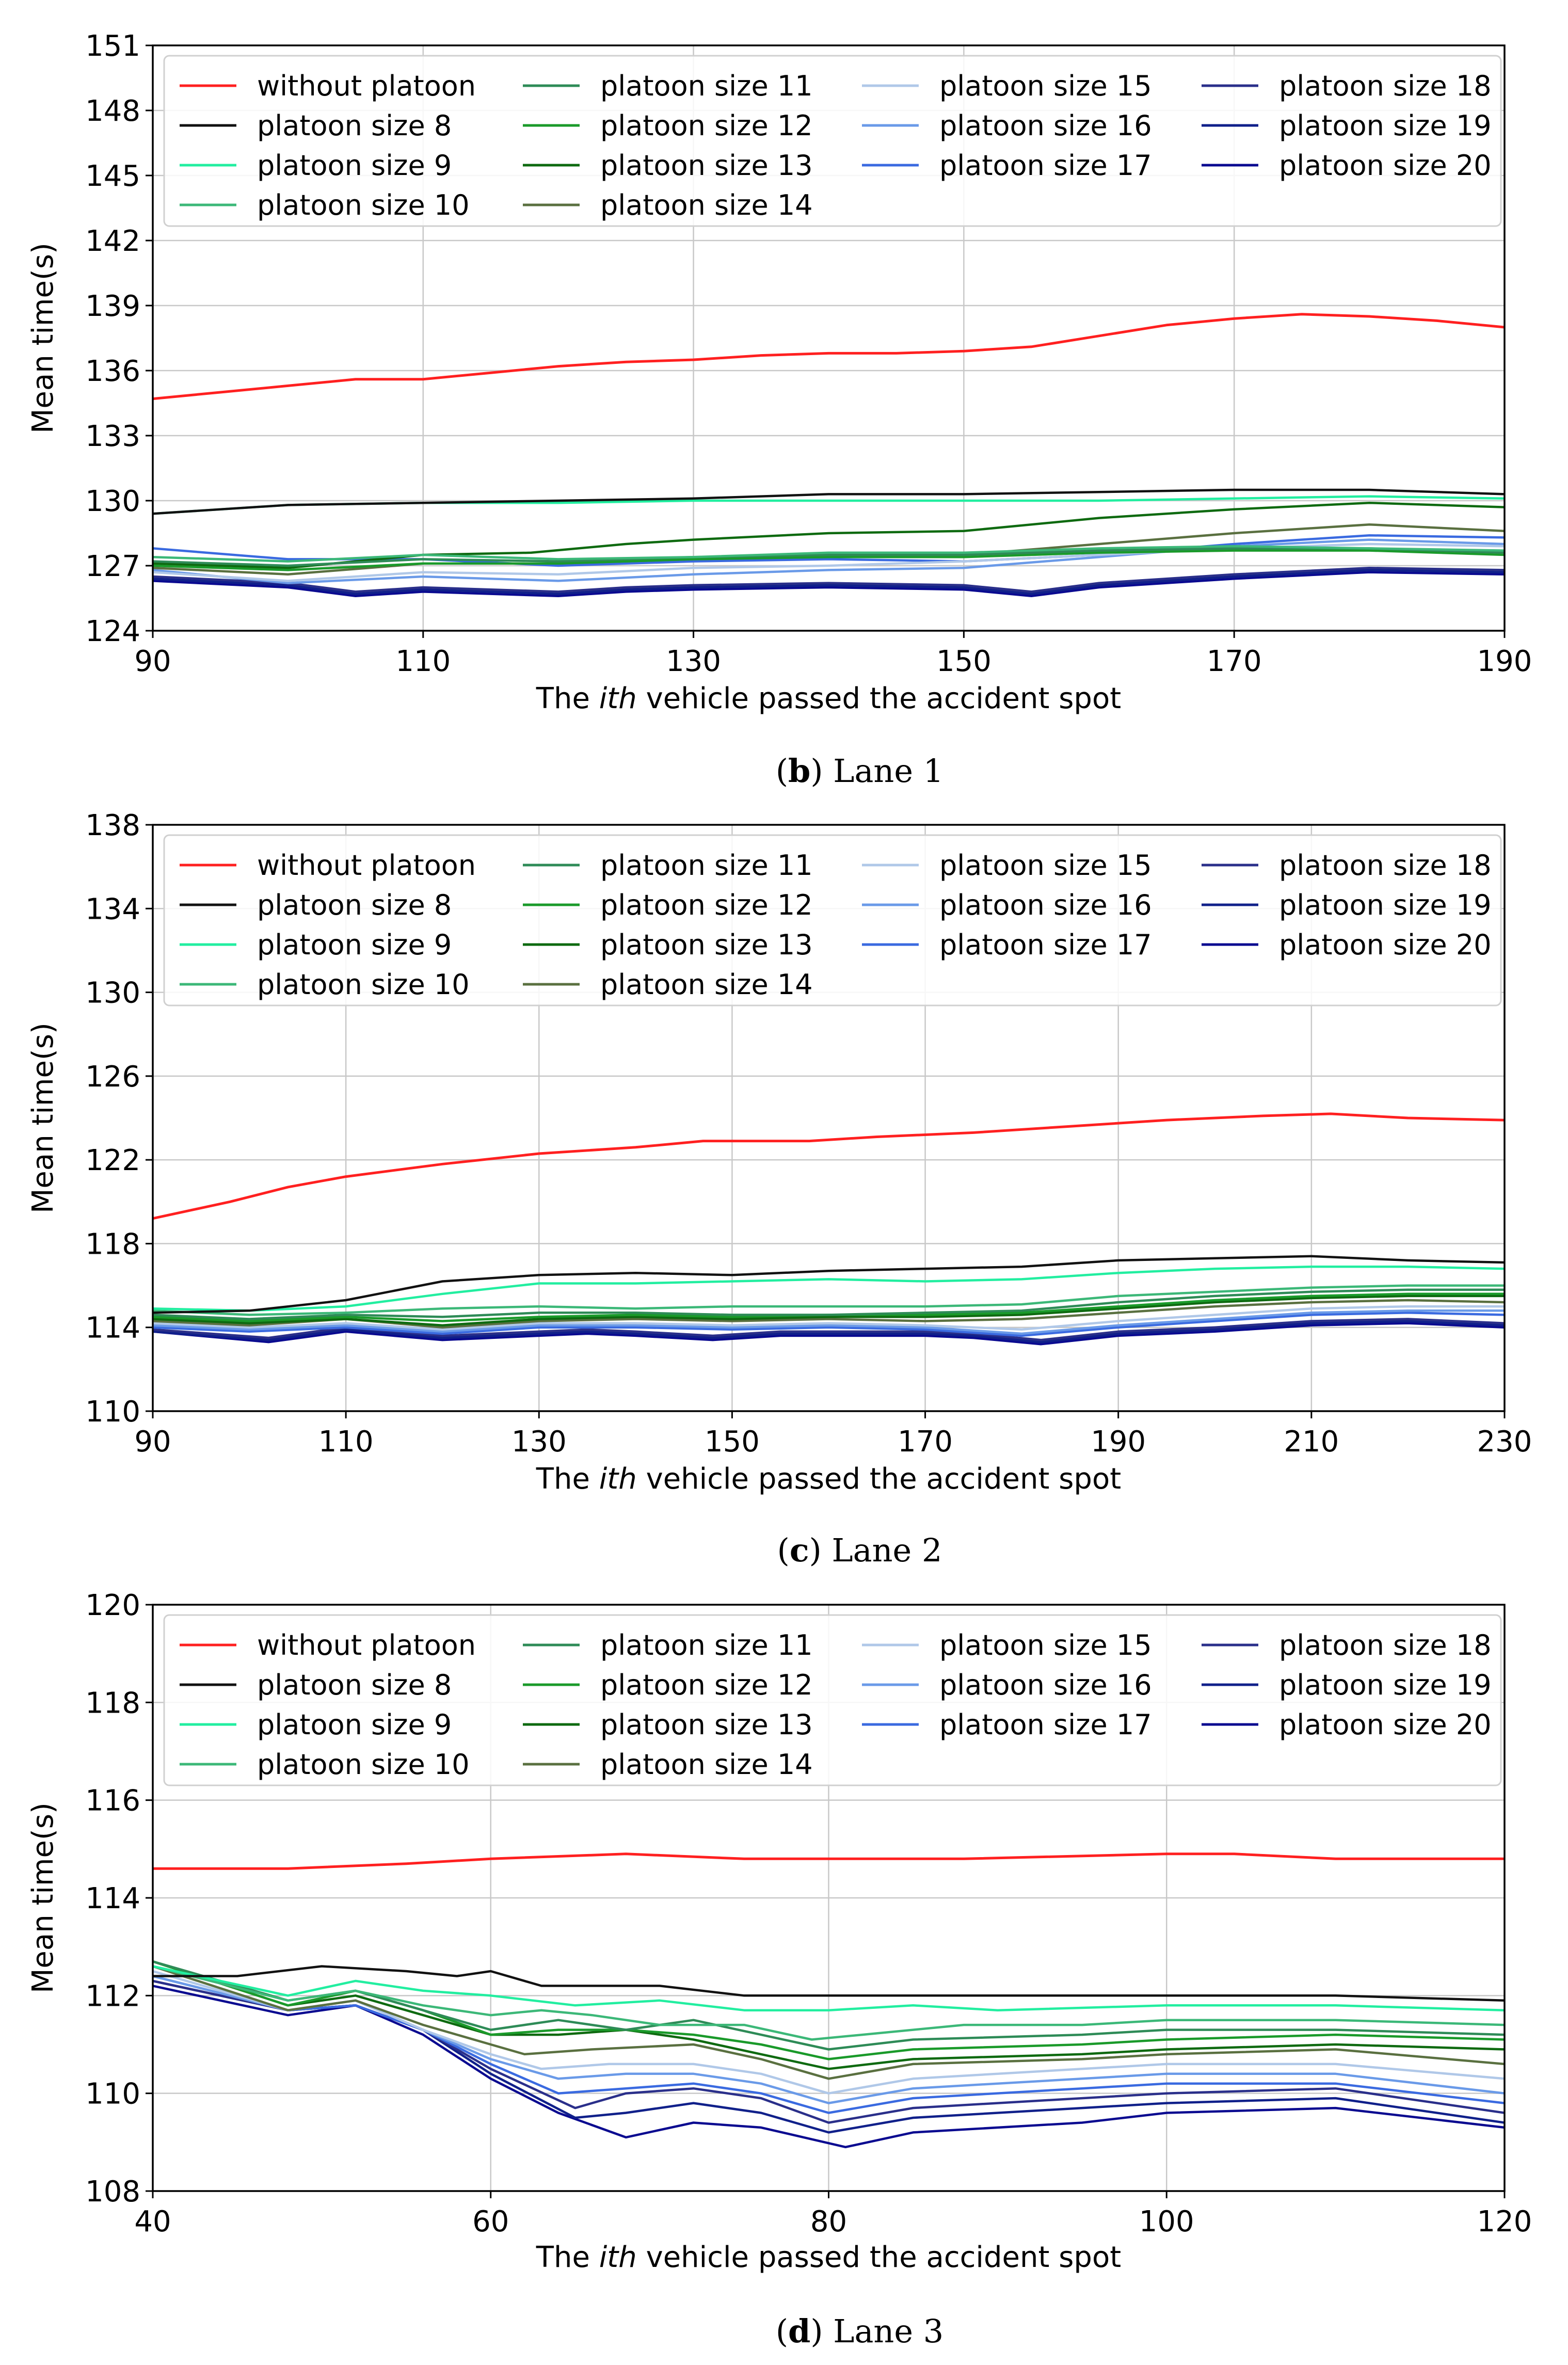 This screenshot has width=1568, height=2365. I want to click on y-tick-label: 142, so click(112, 241).